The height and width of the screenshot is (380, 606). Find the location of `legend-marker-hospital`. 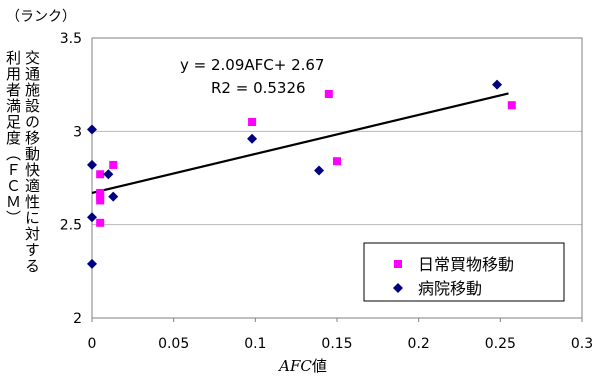

legend-marker-hospital is located at coordinates (398, 288).